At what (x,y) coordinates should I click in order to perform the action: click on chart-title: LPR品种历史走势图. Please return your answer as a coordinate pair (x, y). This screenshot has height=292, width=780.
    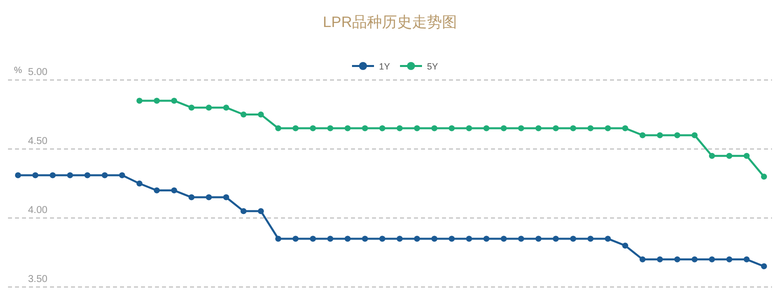
    Looking at the image, I should click on (390, 22).